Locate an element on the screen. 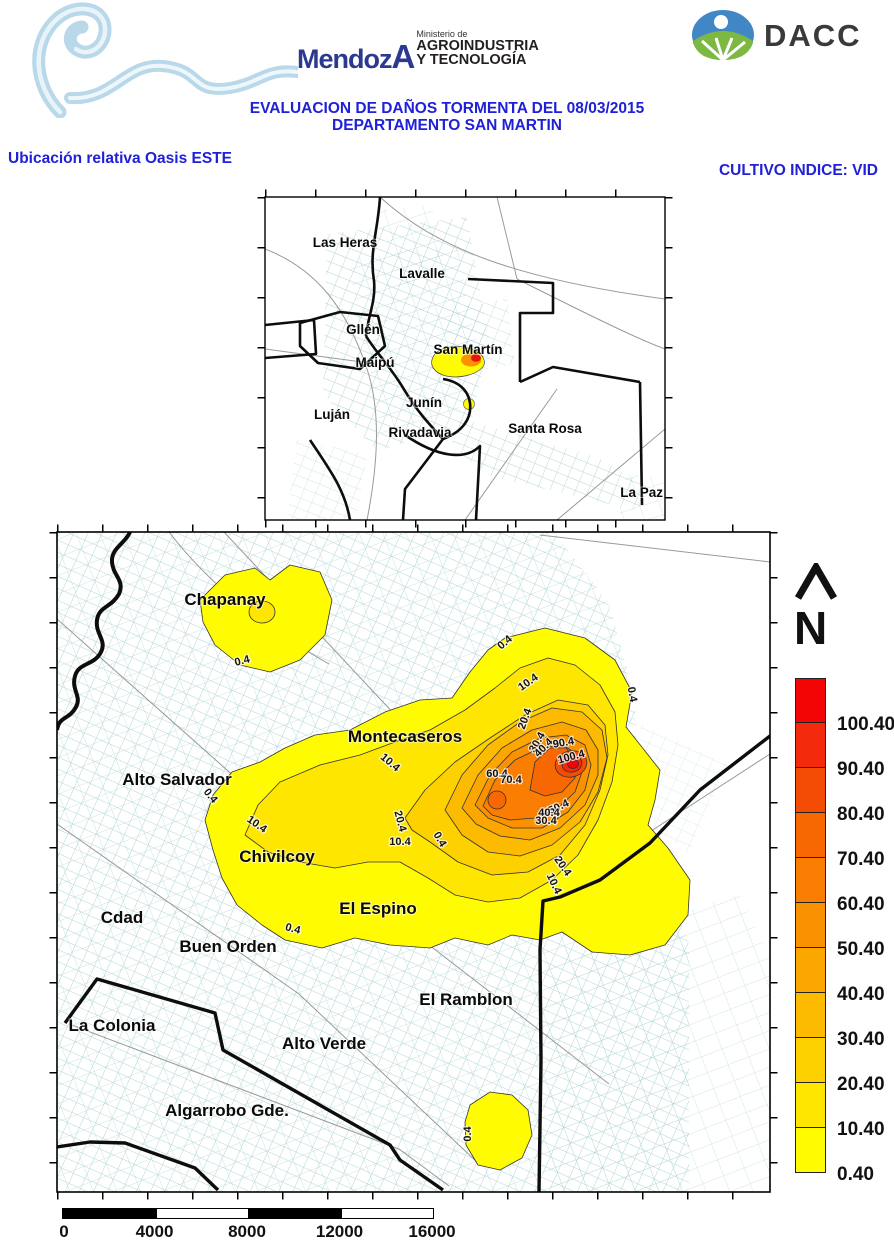 The width and height of the screenshot is (894, 1241). overview-label: Gllén is located at coordinates (363, 329).